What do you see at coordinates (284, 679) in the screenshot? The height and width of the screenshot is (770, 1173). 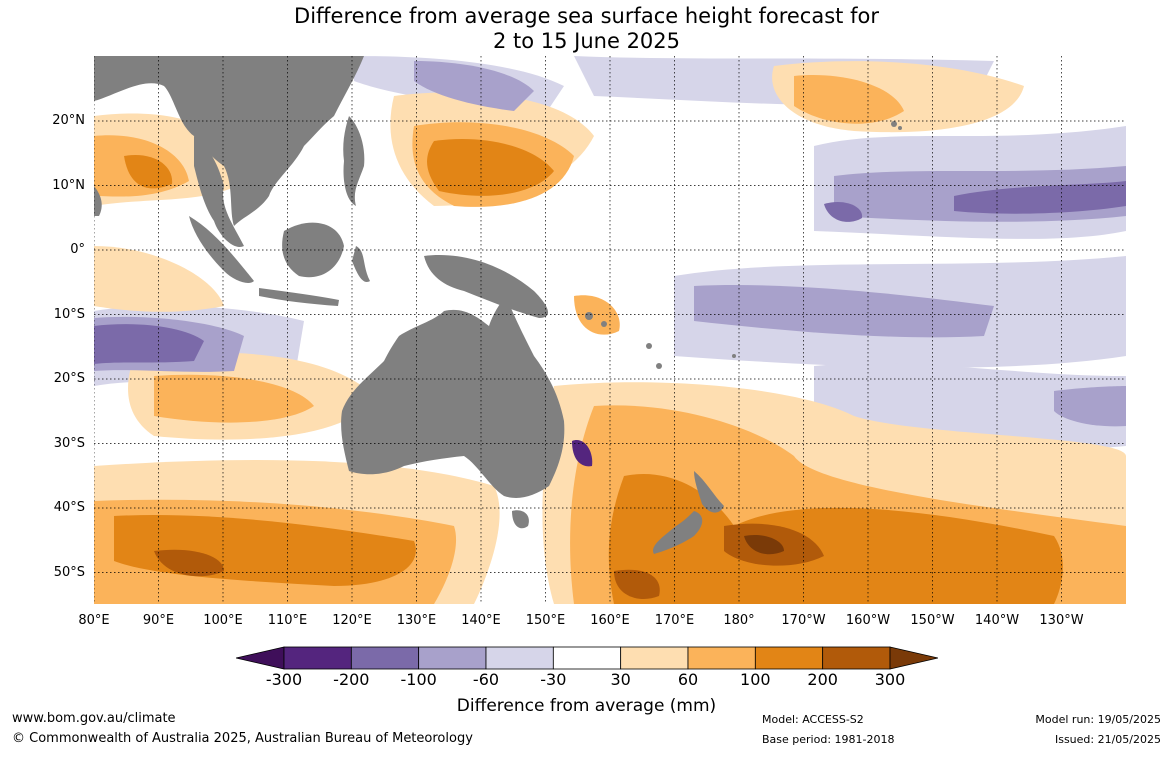 I see `colorbar-tick-label: -300` at bounding box center [284, 679].